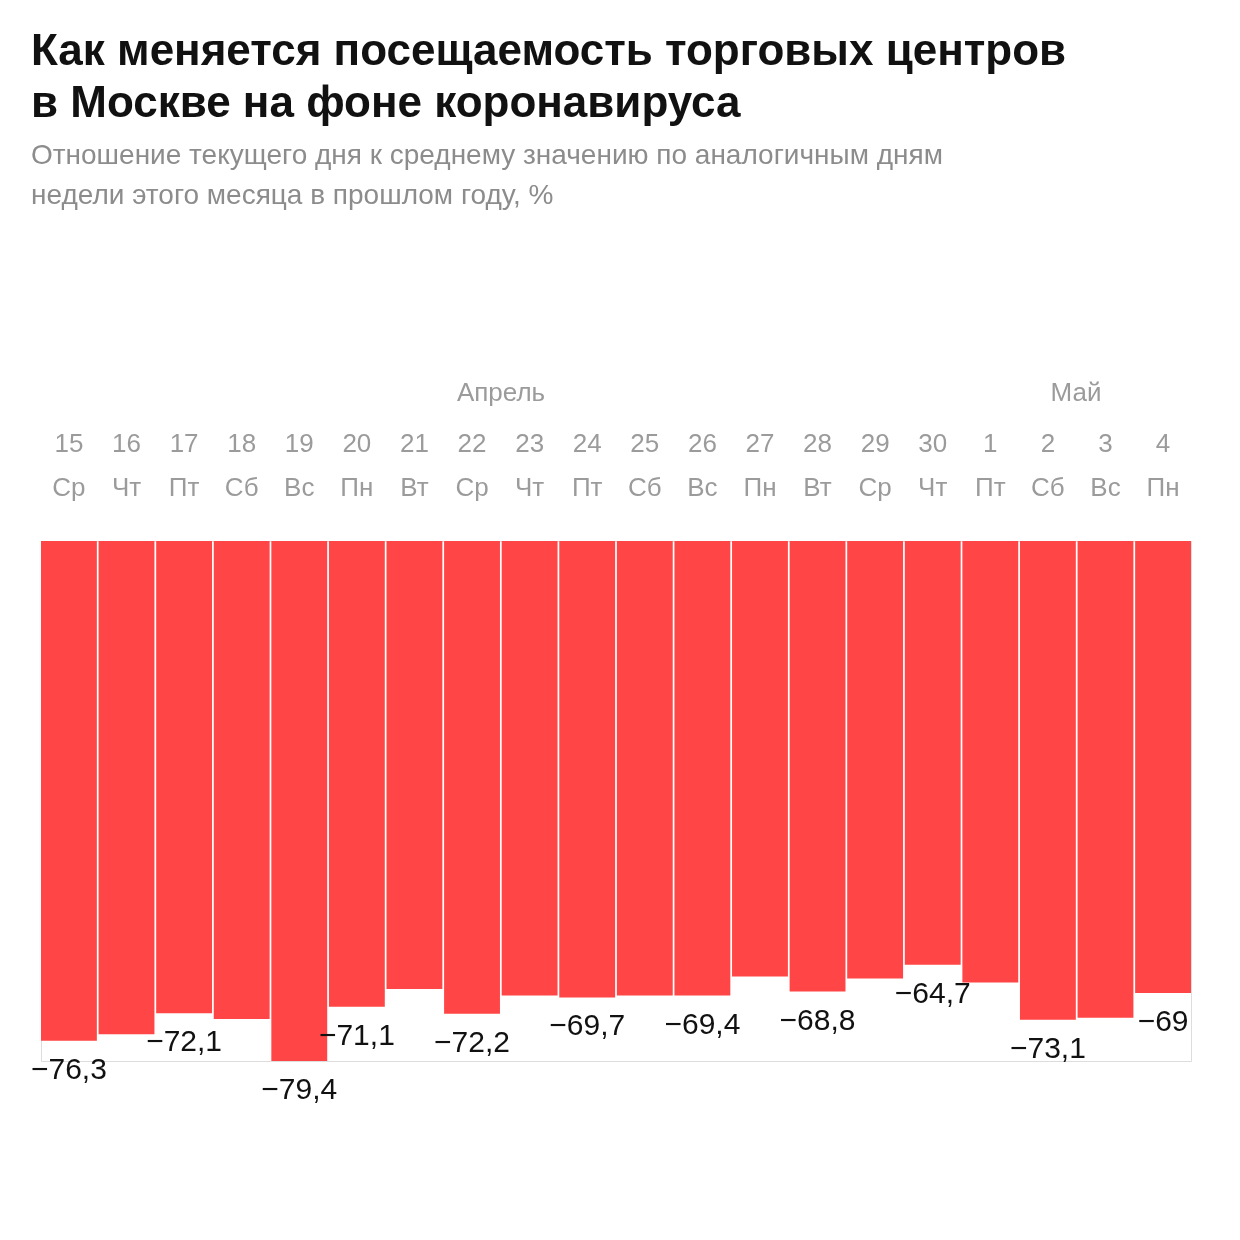 This screenshot has width=1240, height=1240. What do you see at coordinates (486, 174) in the screenshot?
I see `chart-subtitle: Отношение текущего дня к среднему значению по аналогичным дням недели этого месяца в прошлом году, %` at bounding box center [486, 174].